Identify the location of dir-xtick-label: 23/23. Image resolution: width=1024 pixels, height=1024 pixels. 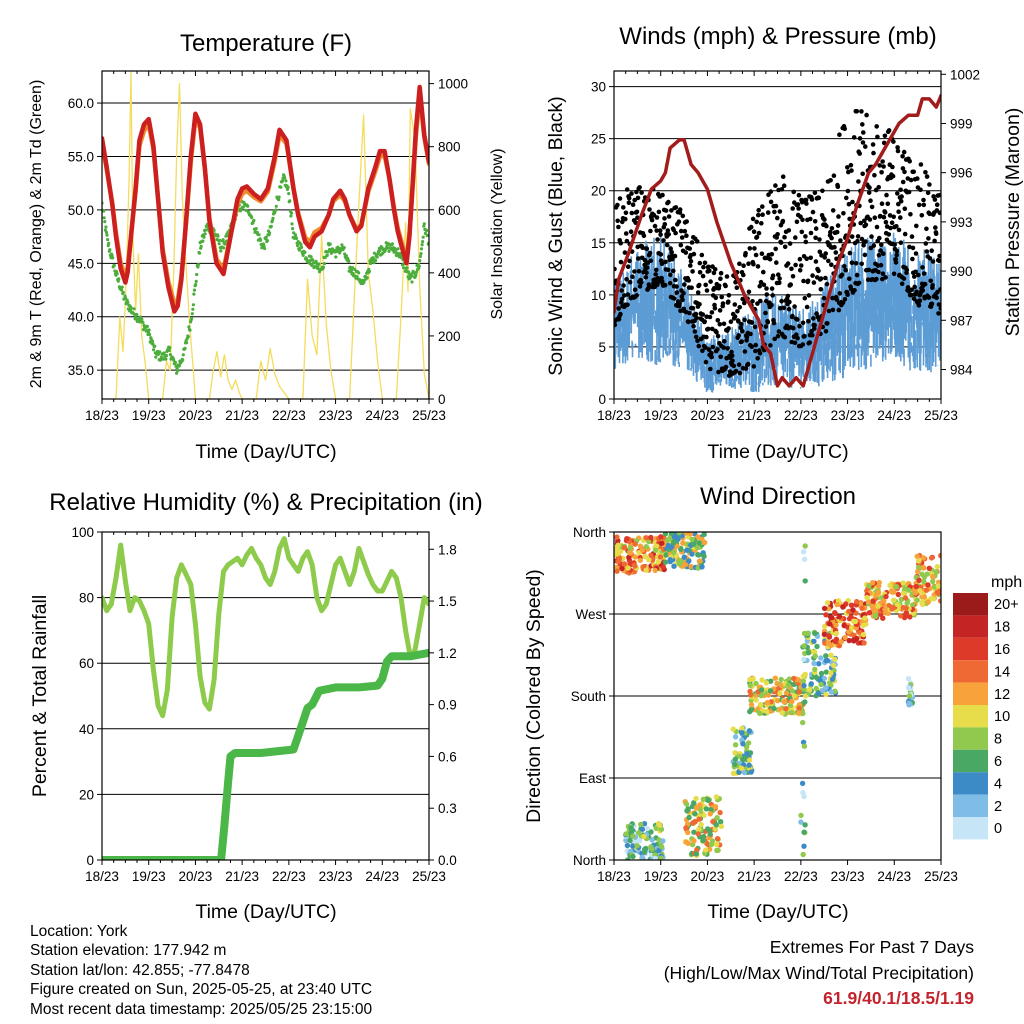
(848, 876).